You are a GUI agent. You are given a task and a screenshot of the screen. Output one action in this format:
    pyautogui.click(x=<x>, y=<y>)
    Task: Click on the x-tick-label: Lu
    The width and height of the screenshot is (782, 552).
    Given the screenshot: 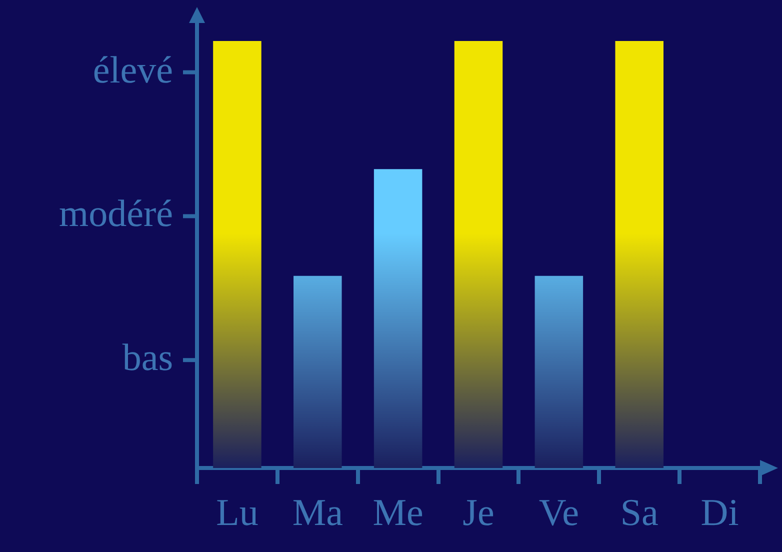 What is the action you would take?
    pyautogui.click(x=237, y=513)
    